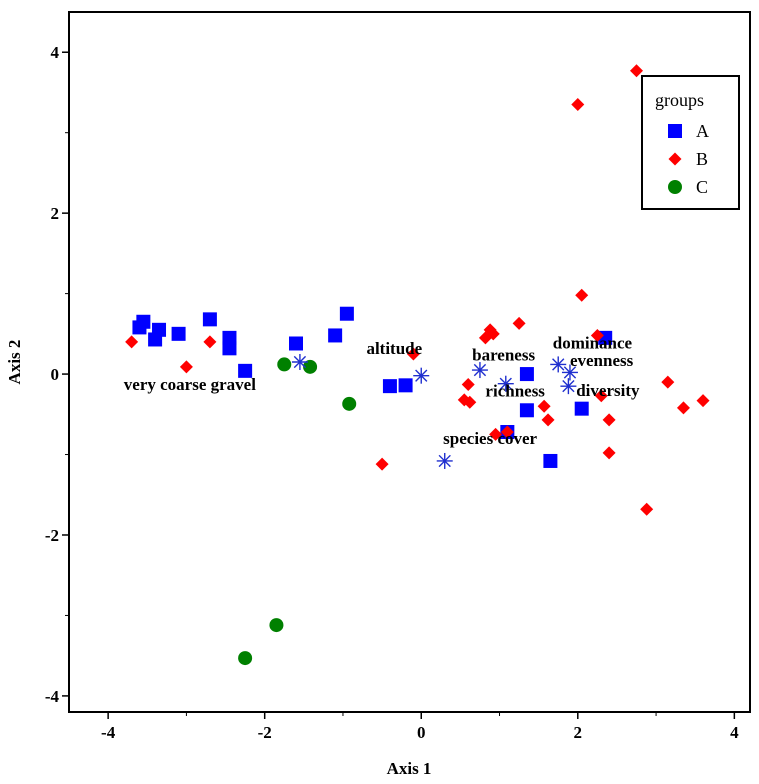 This screenshot has height=784, width=759. Describe the element at coordinates (421, 732) in the screenshot. I see `x-tick-label: 0` at that location.